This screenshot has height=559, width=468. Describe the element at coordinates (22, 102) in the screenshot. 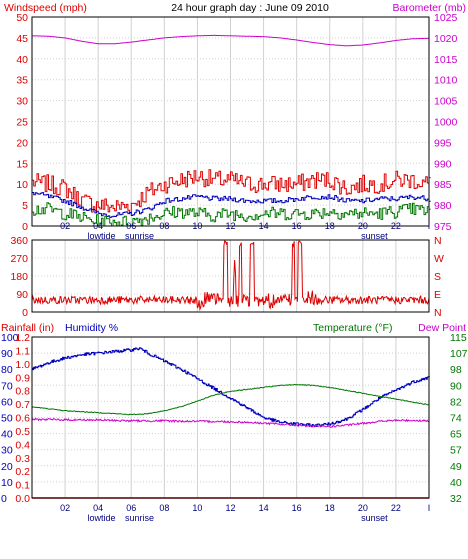

I see `windspeed-tick: 30` at that location.